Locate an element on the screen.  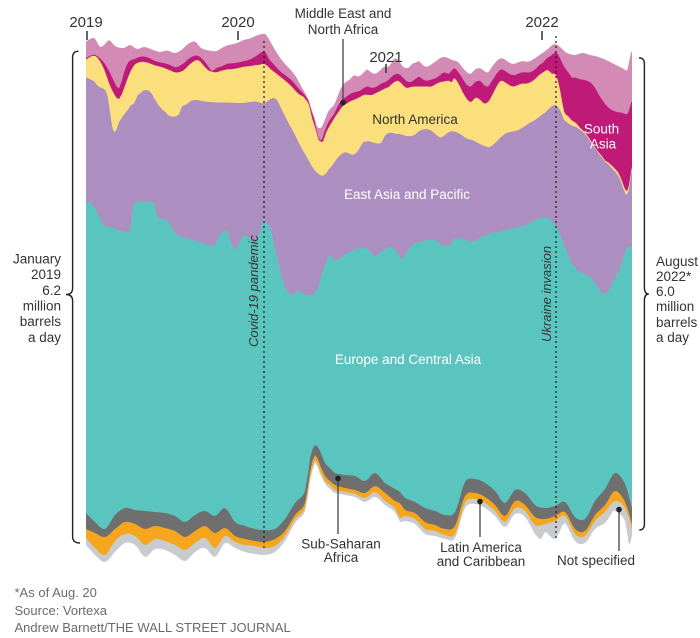
svg-text: Source: Vortexa is located at coordinates (61, 610).